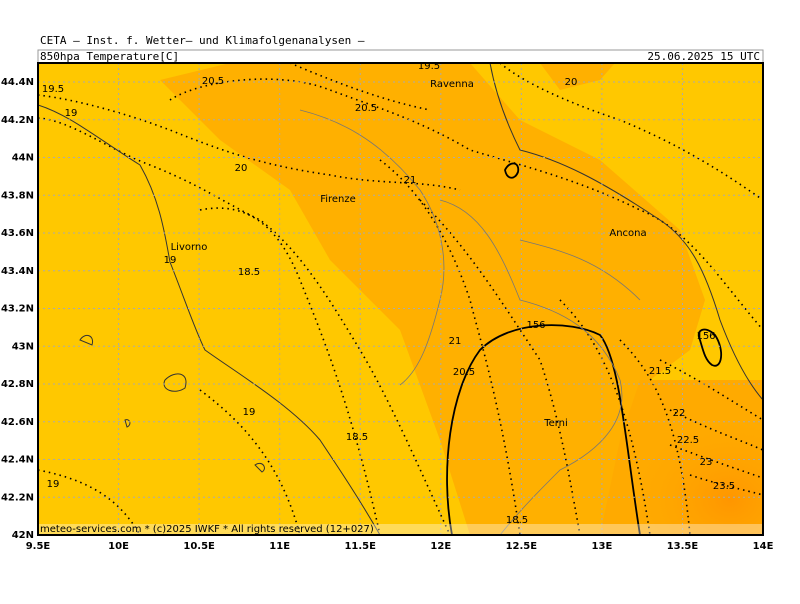  What do you see at coordinates (23, 535) in the screenshot?
I see `y-axis-label: 42N` at bounding box center [23, 535].